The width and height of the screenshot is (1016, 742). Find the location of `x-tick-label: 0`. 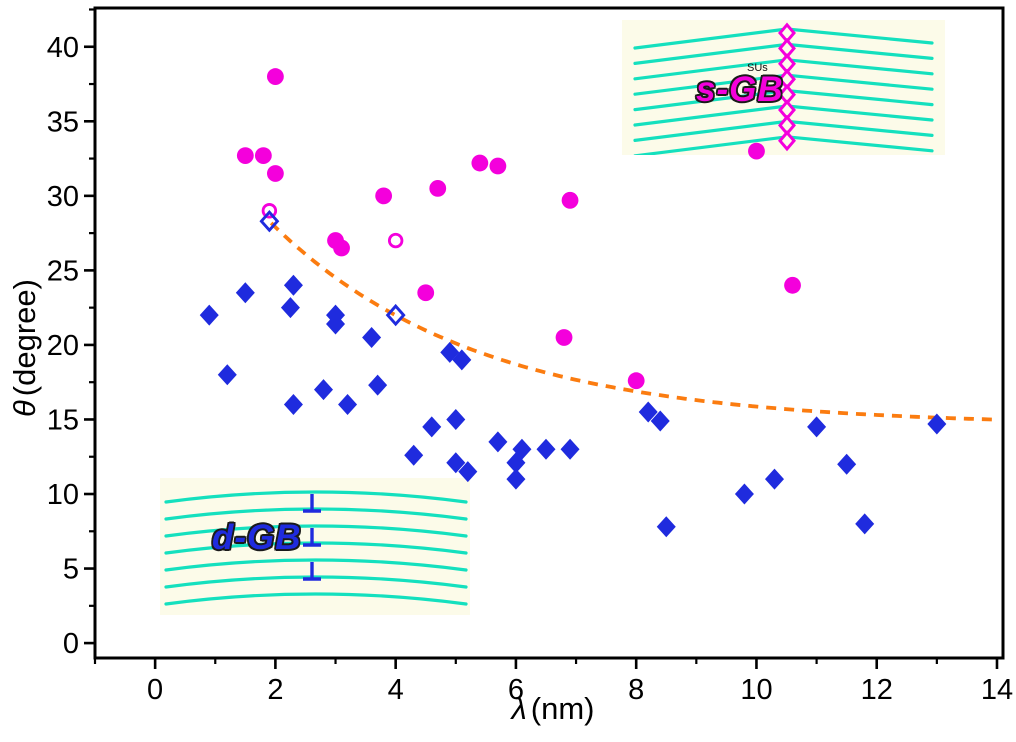

x-tick-label: 0 is located at coordinates (155, 690).